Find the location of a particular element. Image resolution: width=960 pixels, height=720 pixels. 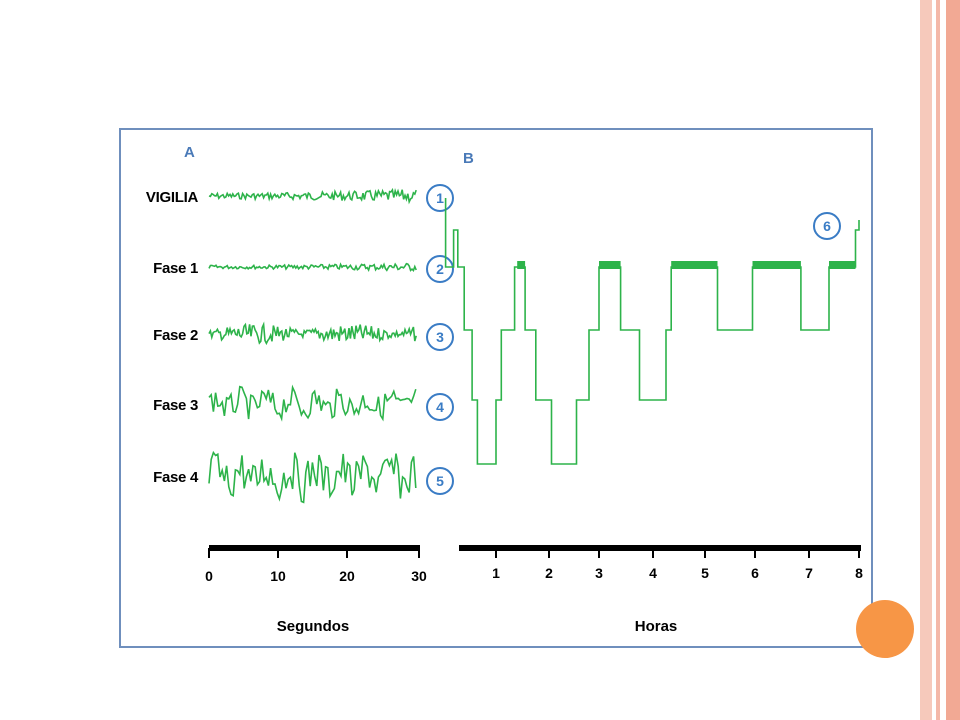

slide-accent-circle is located at coordinates (885, 629).